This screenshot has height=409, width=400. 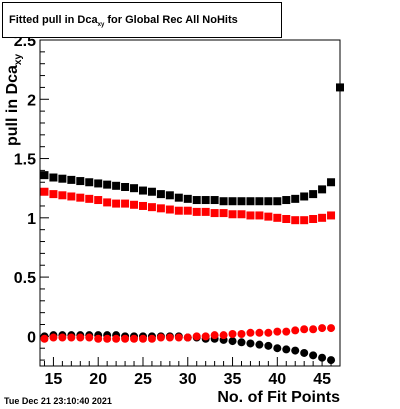 I want to click on timestamp: Tue Dec 21 23:10:40 2021, so click(x=58, y=401).